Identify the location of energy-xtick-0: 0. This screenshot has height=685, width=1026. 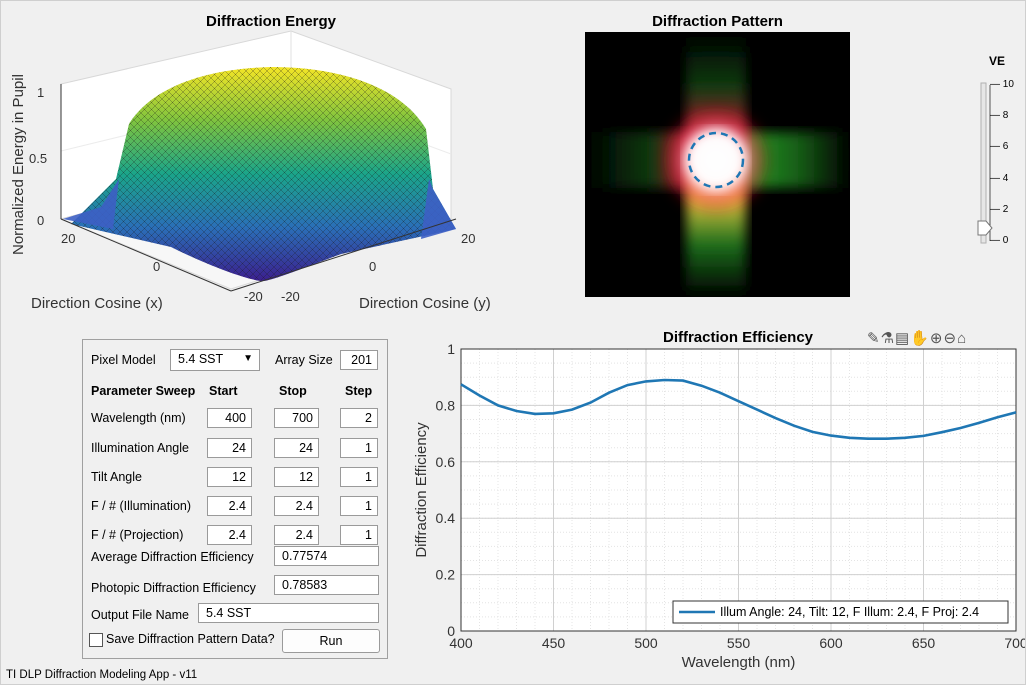
(156, 266).